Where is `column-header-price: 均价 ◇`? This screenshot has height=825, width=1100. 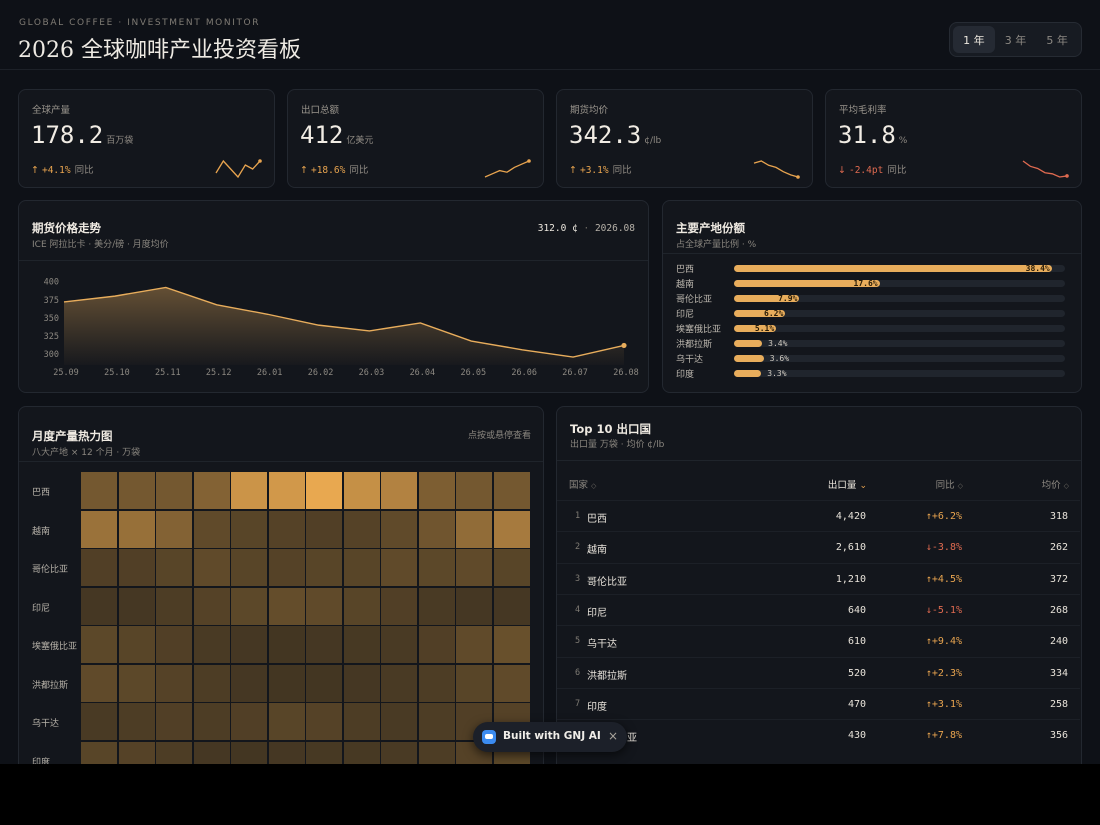 column-header-price: 均价 ◇ is located at coordinates (1055, 485).